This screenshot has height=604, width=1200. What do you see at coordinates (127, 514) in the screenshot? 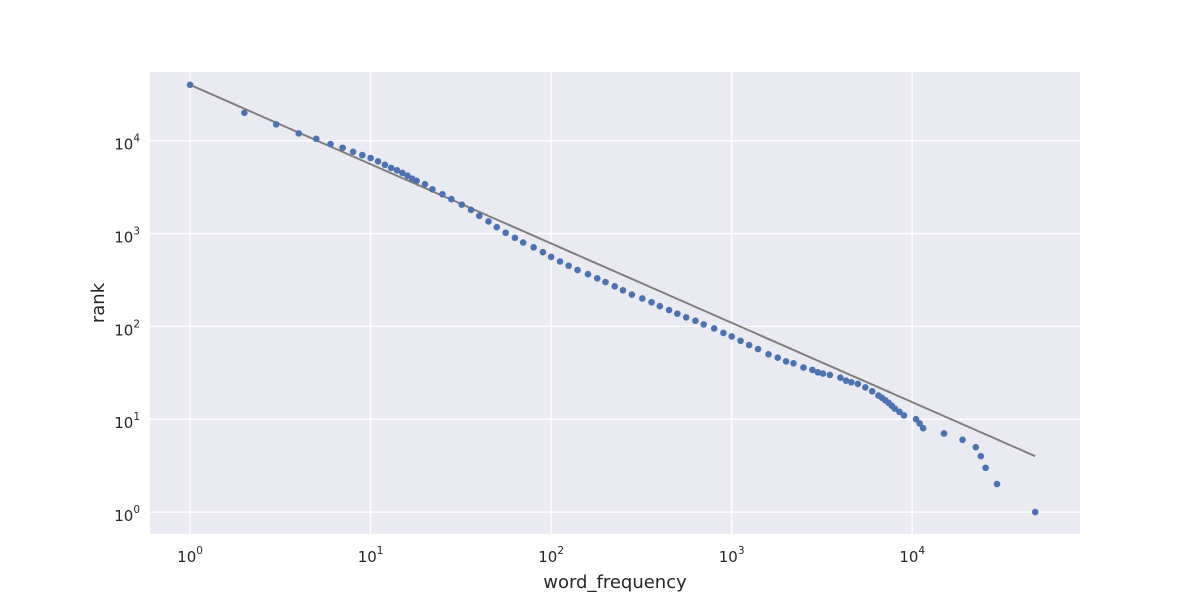
I see `y-tick-label-0: 10⁰` at bounding box center [127, 514].